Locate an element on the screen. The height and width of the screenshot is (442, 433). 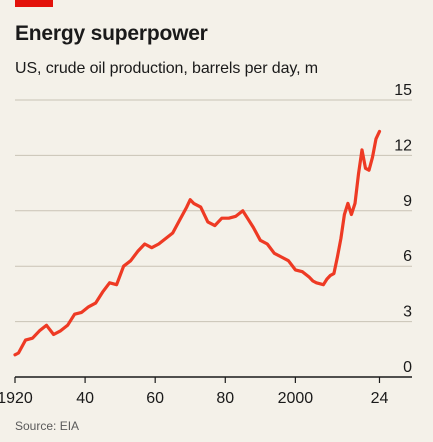
x-tick-label: 24 is located at coordinates (380, 398).